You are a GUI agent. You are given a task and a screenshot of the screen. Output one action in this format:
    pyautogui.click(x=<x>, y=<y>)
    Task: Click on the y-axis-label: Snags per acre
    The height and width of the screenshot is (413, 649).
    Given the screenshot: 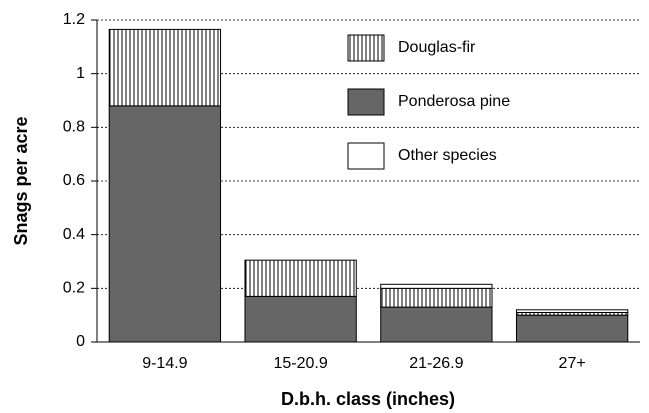 What is the action you would take?
    pyautogui.click(x=21, y=180)
    